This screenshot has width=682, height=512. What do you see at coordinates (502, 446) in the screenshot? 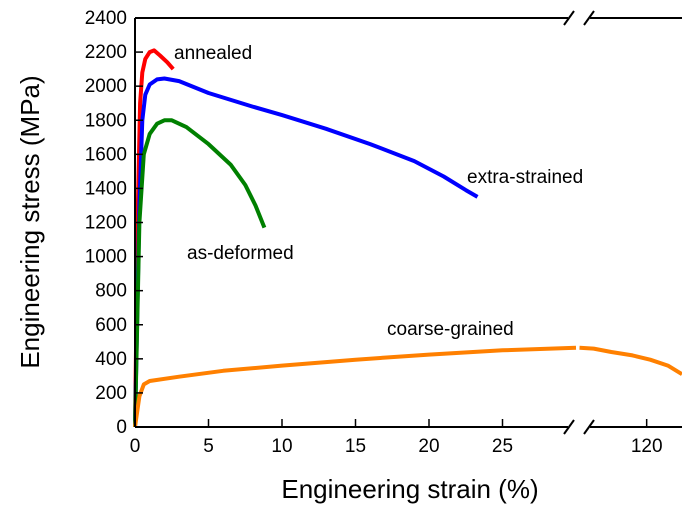
I see `x-tick-label: 25` at bounding box center [502, 446].